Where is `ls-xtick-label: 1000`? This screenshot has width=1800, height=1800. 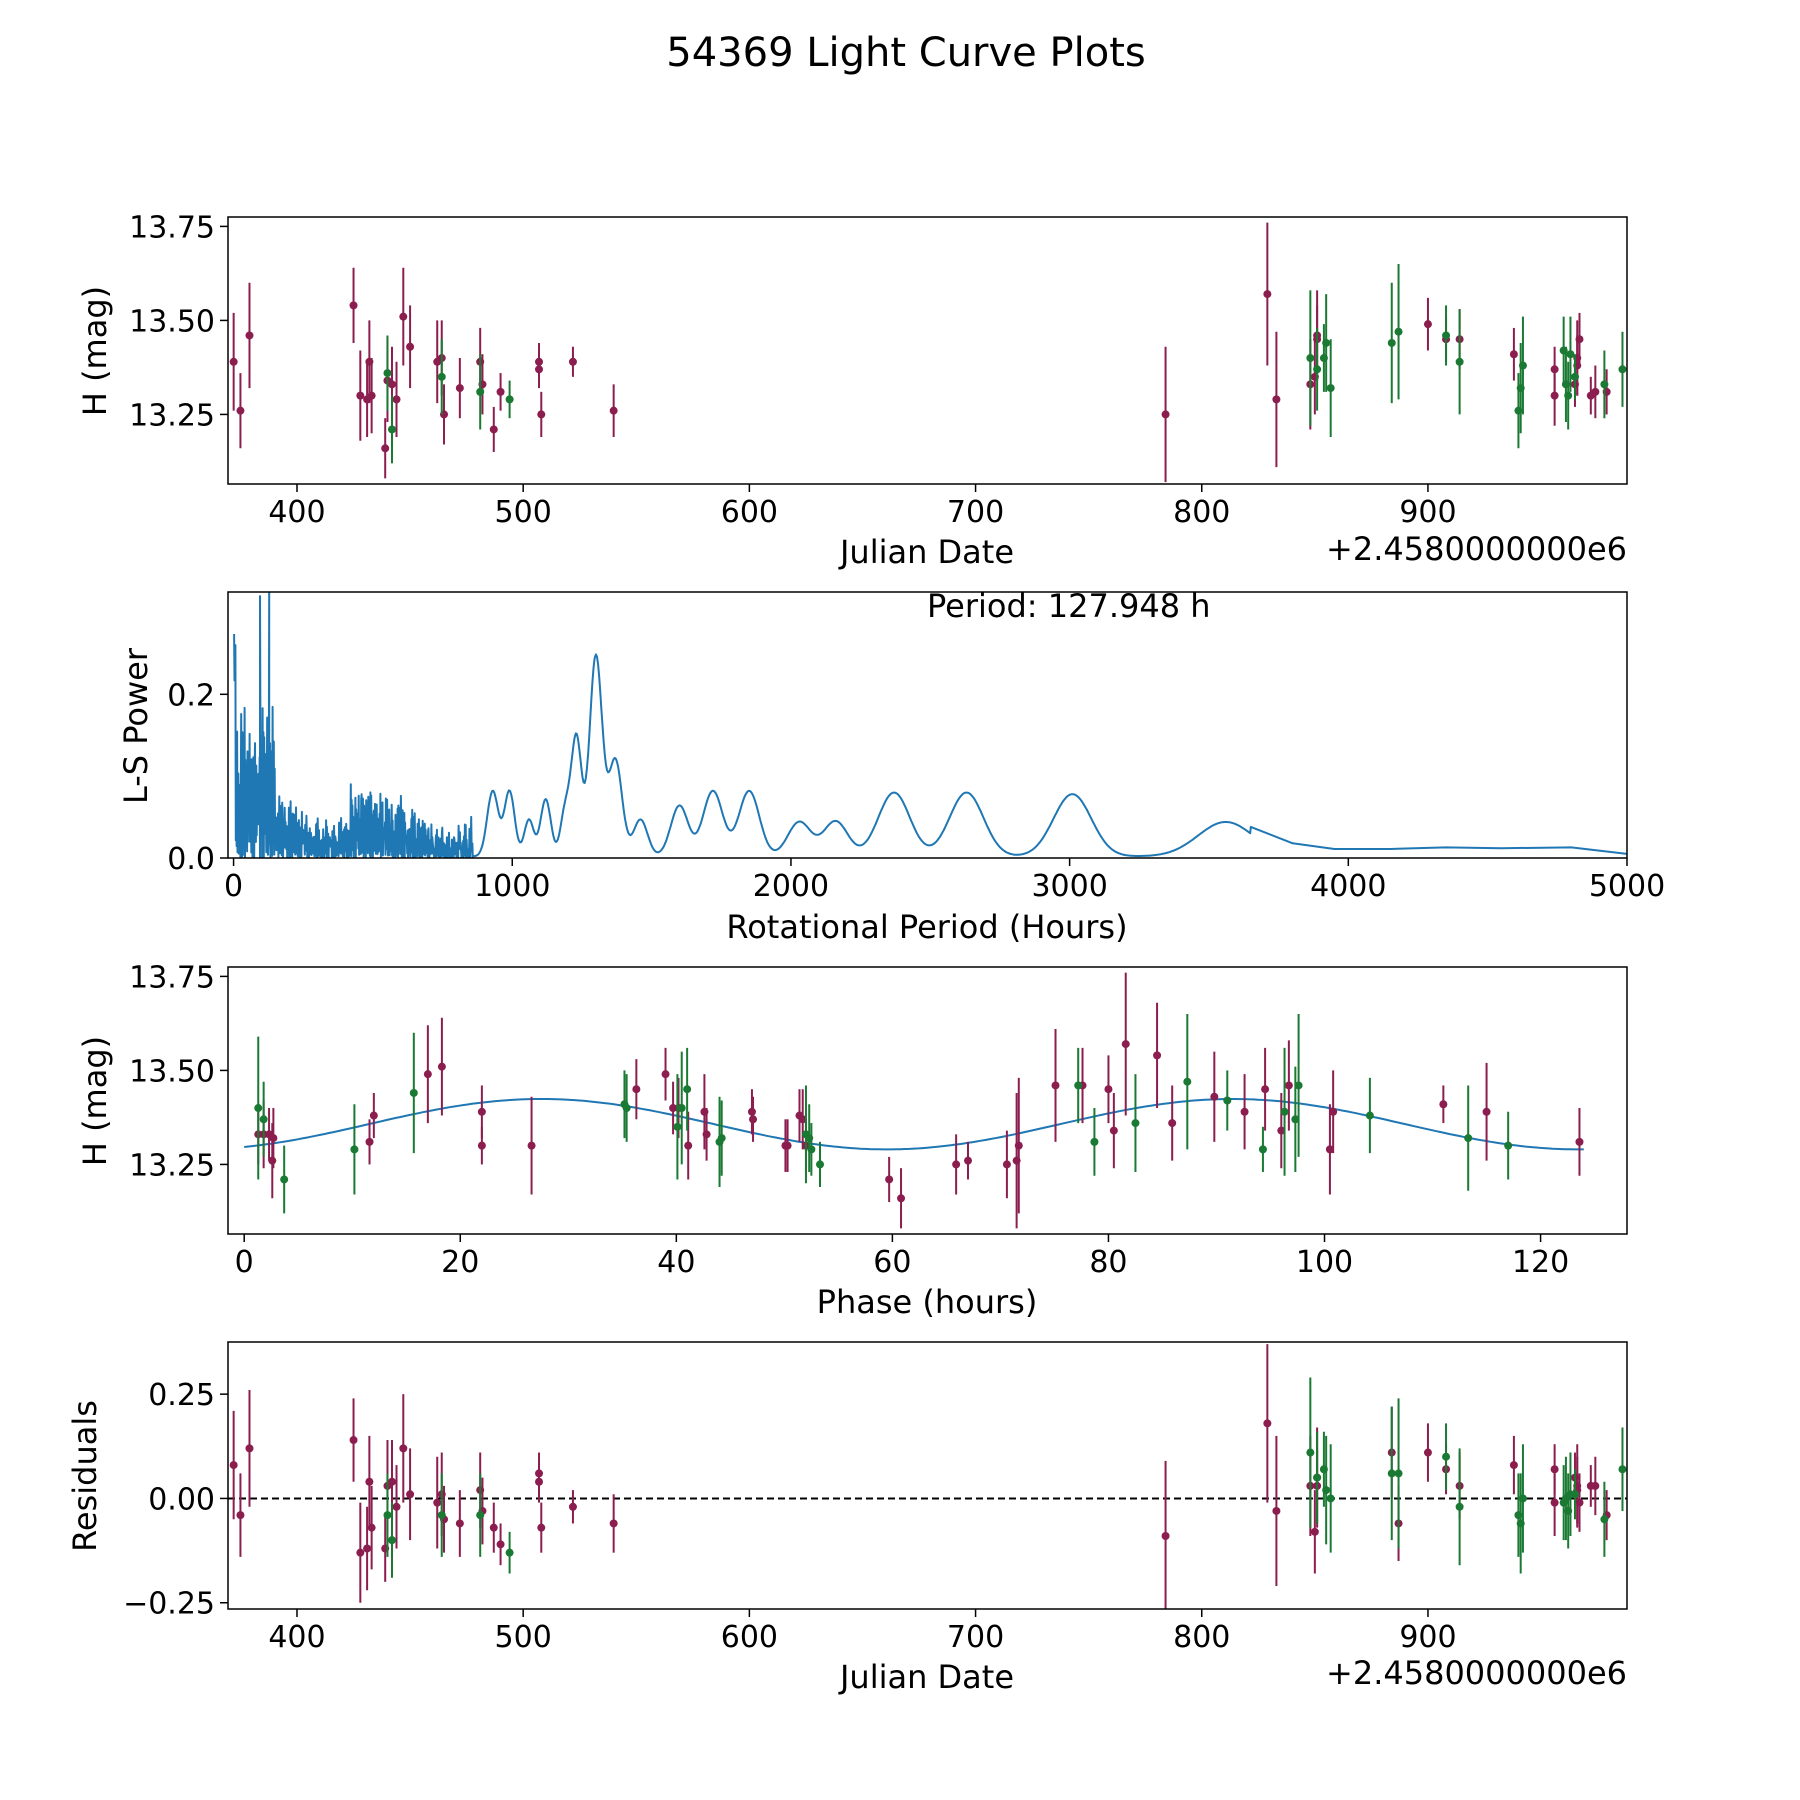 ls-xtick-label: 1000 is located at coordinates (512, 886).